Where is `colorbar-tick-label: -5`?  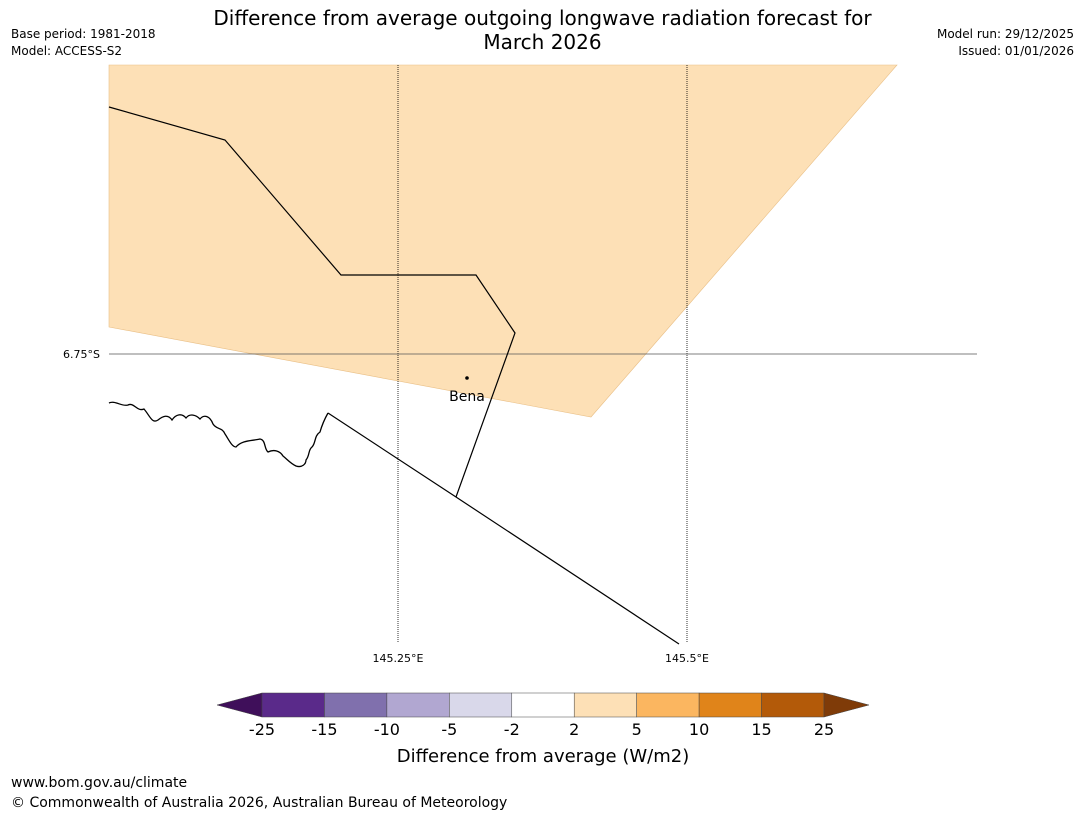 colorbar-tick-label: -5 is located at coordinates (449, 729).